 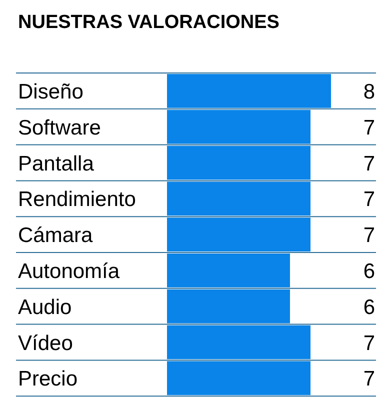 I want to click on y-tick-label: Vídeo, so click(x=45, y=343).